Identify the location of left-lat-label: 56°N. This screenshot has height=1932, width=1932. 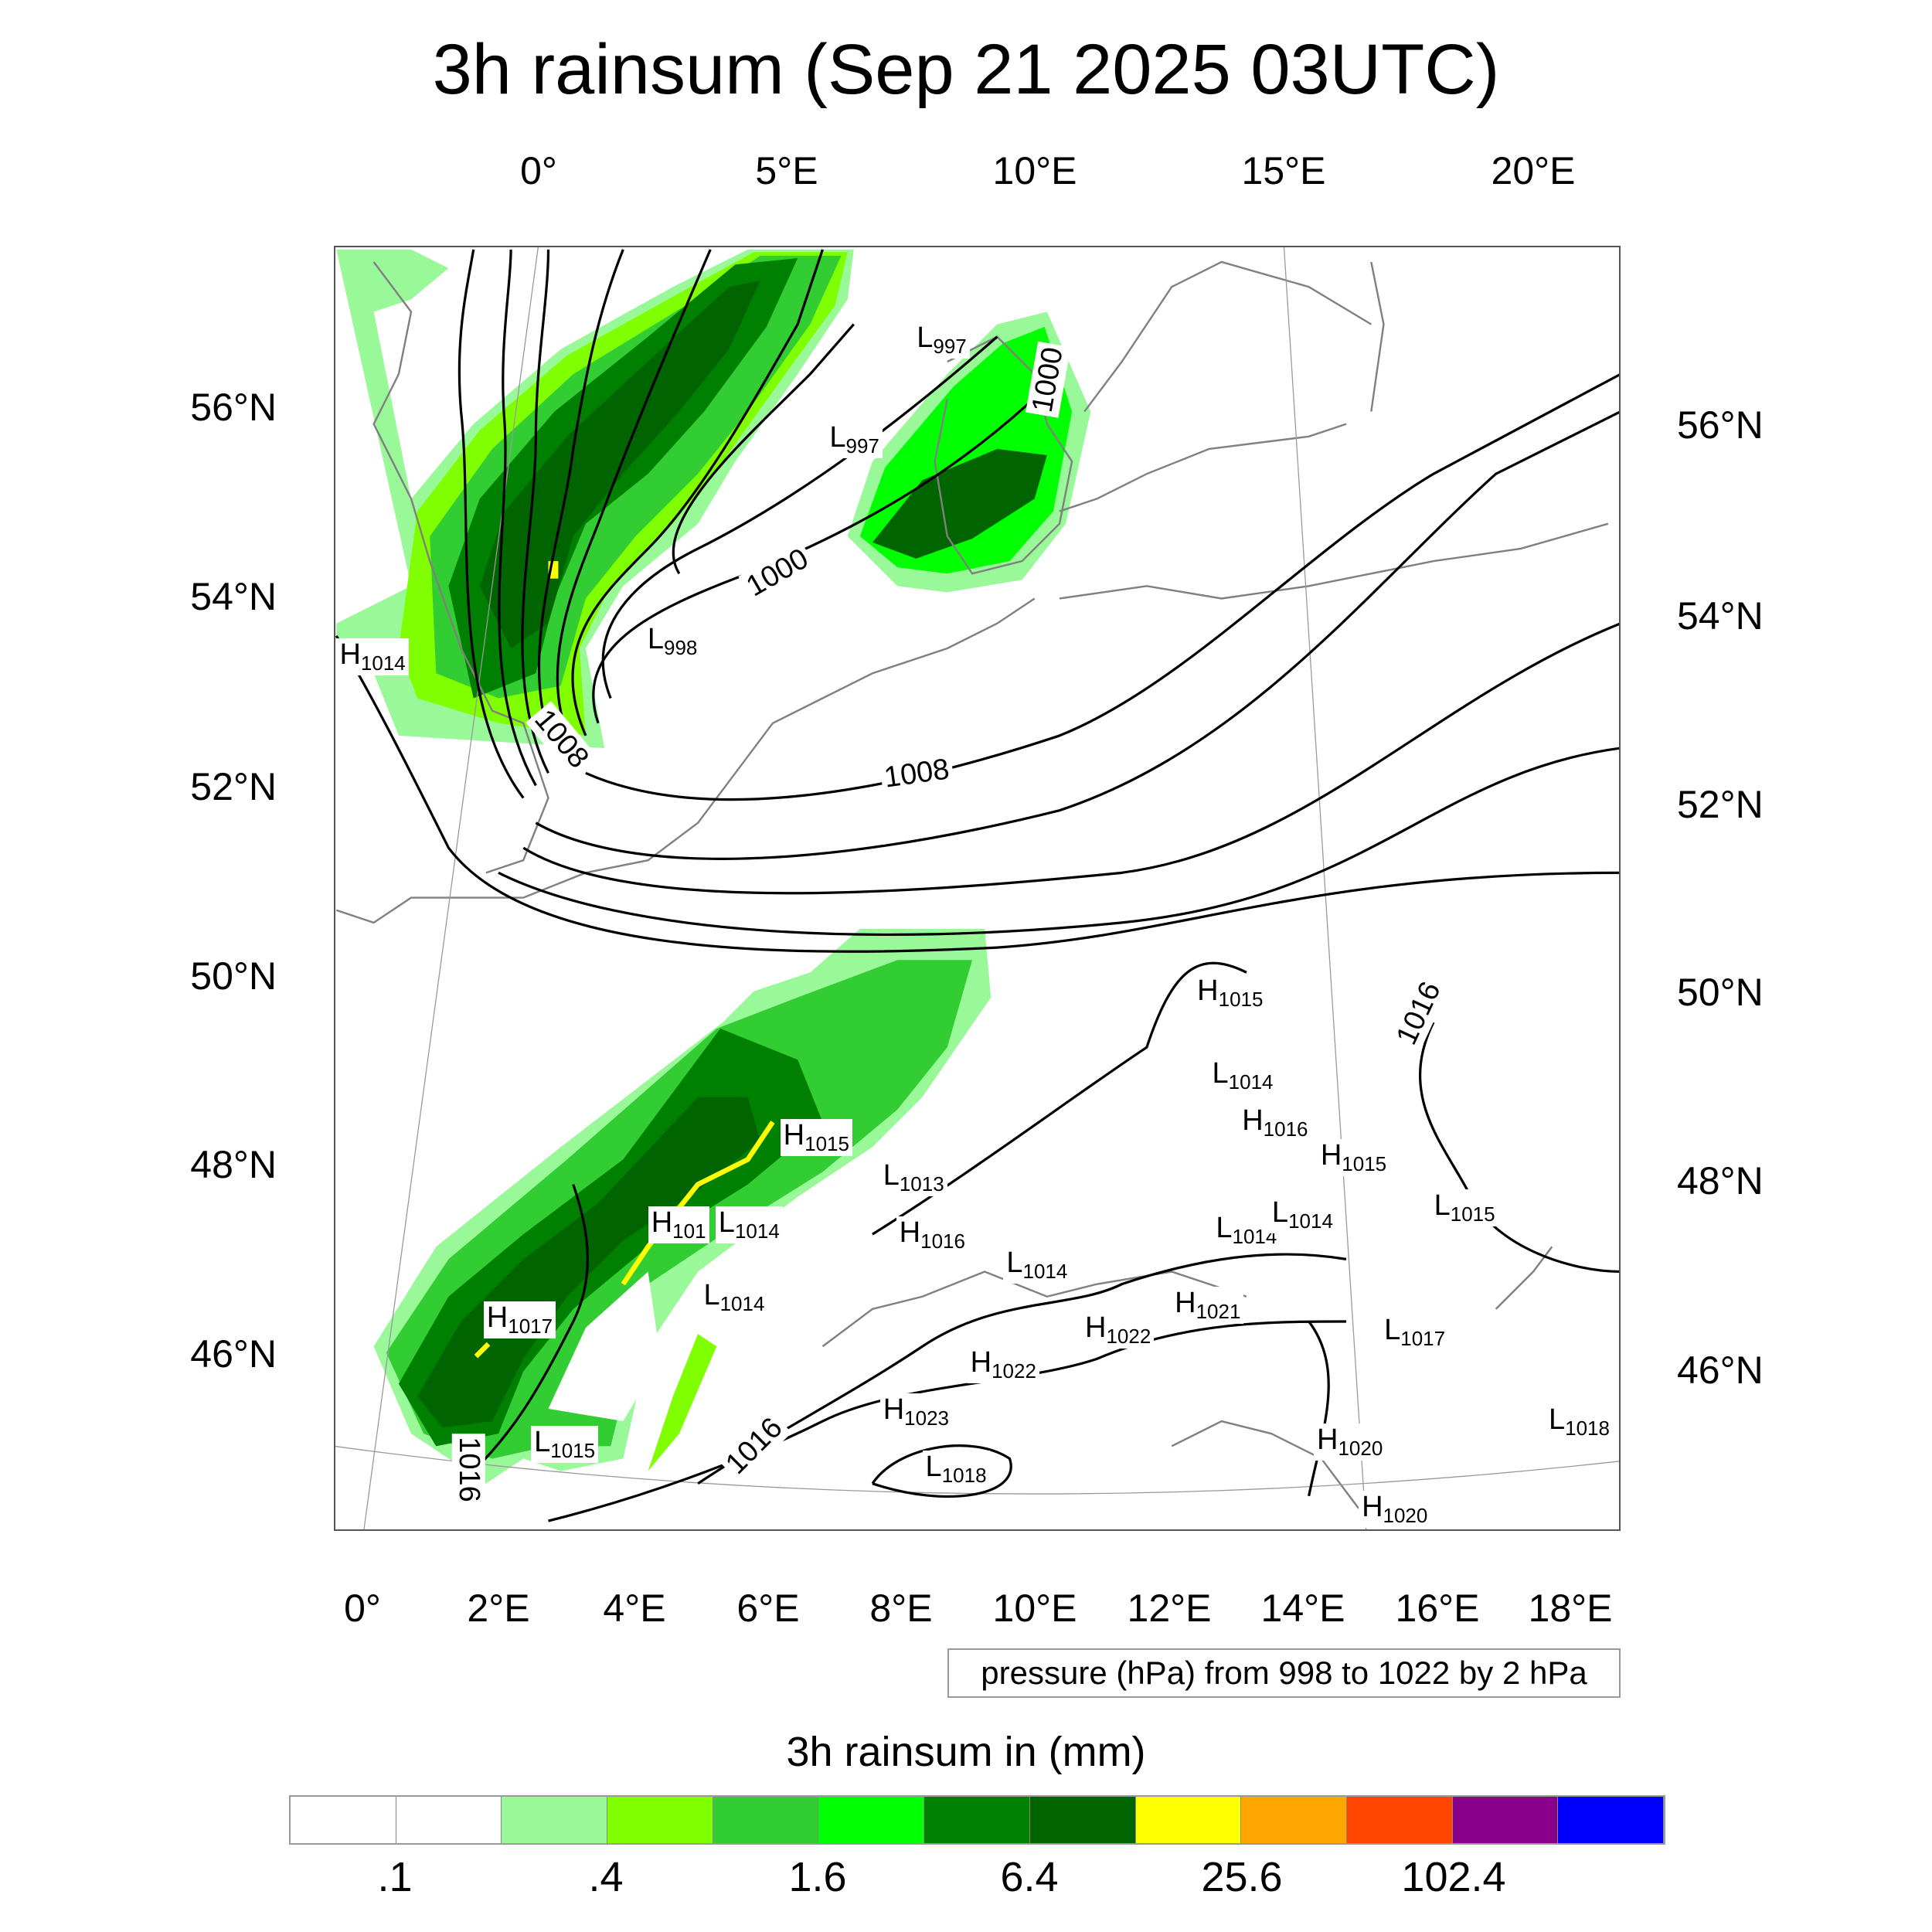
(234, 407).